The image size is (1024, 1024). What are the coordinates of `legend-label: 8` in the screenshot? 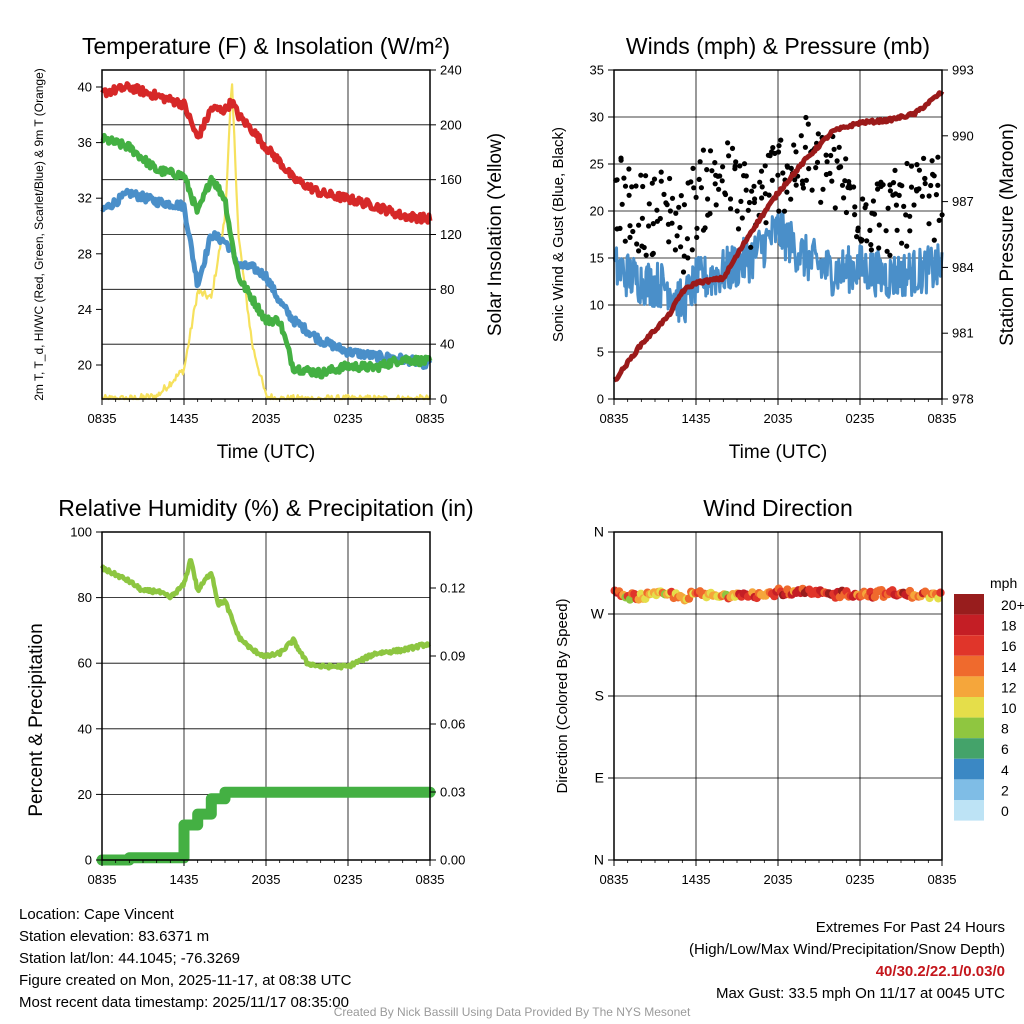 It's located at (1005, 729).